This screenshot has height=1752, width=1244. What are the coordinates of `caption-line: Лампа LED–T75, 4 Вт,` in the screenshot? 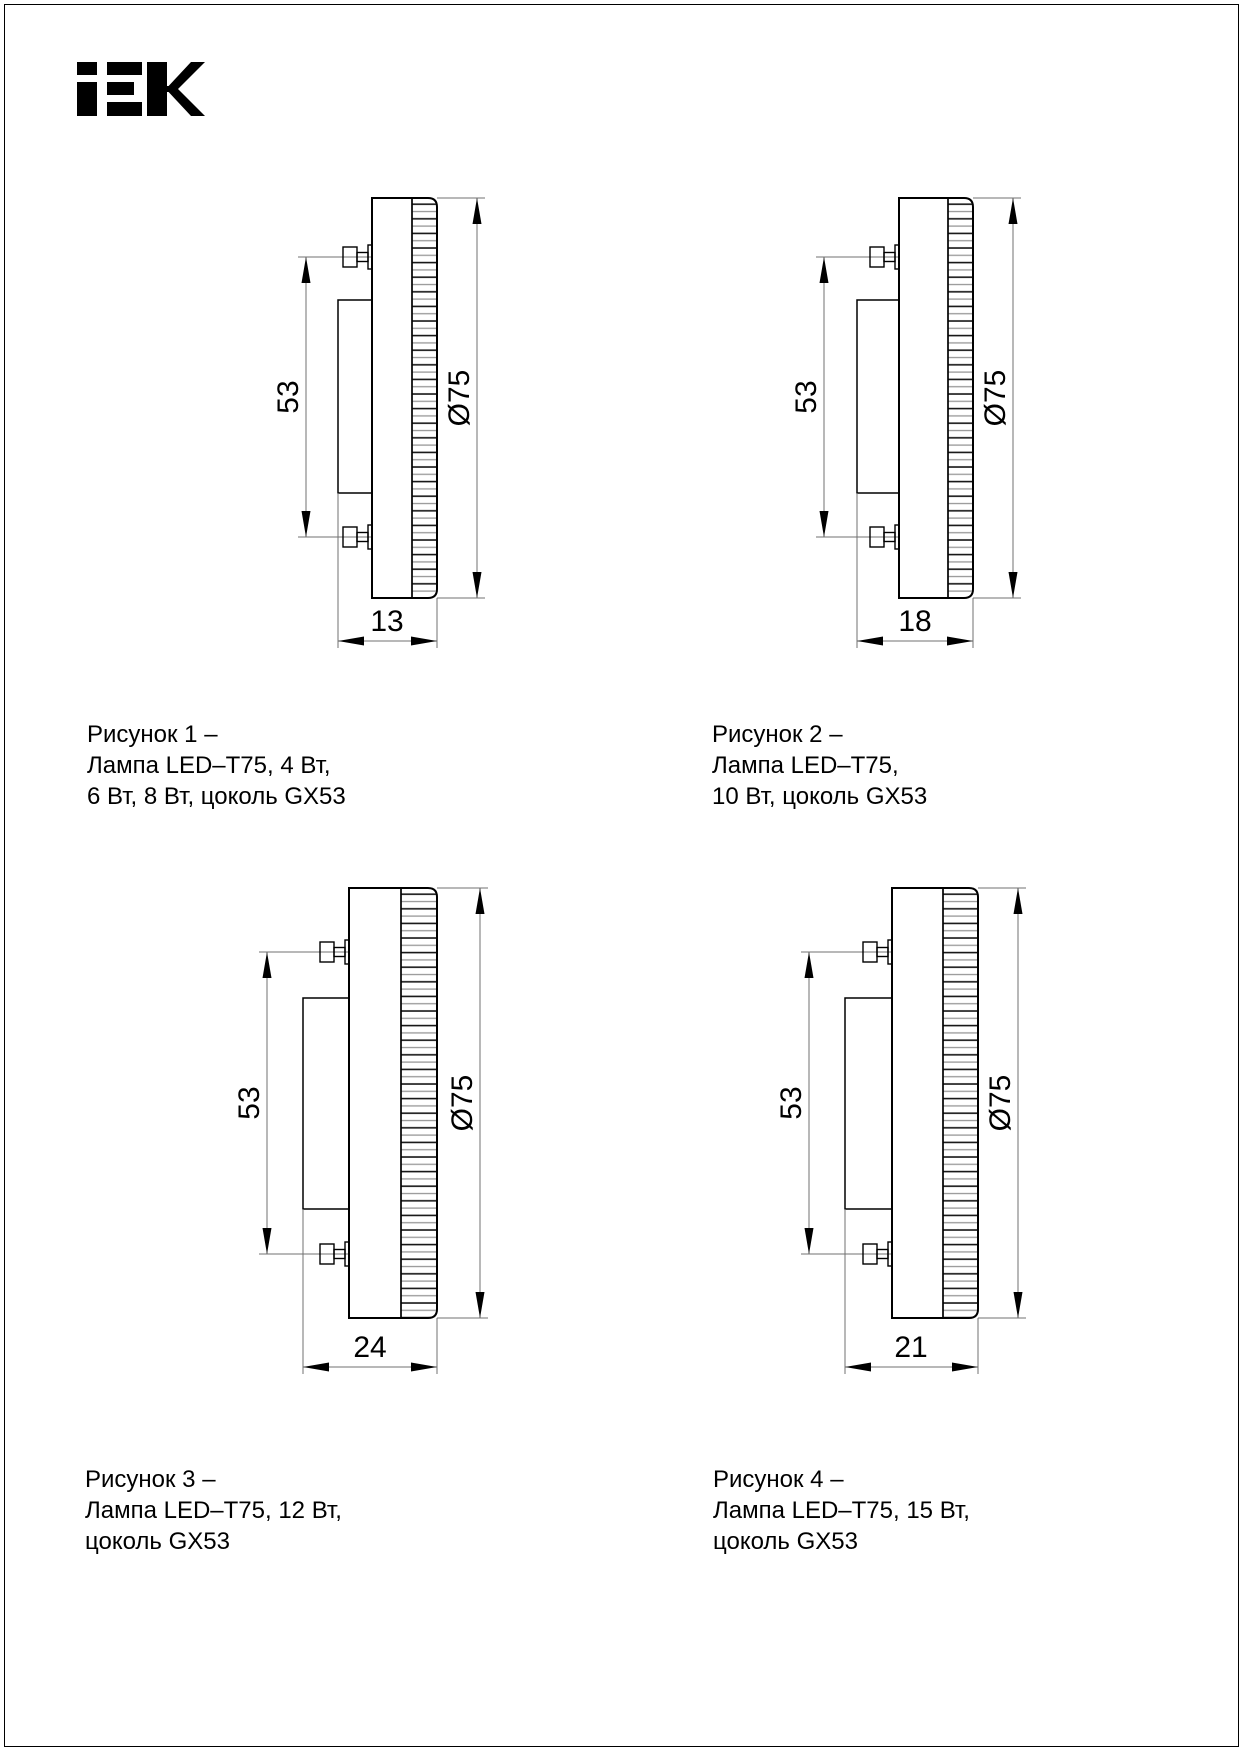 It's located at (209, 765).